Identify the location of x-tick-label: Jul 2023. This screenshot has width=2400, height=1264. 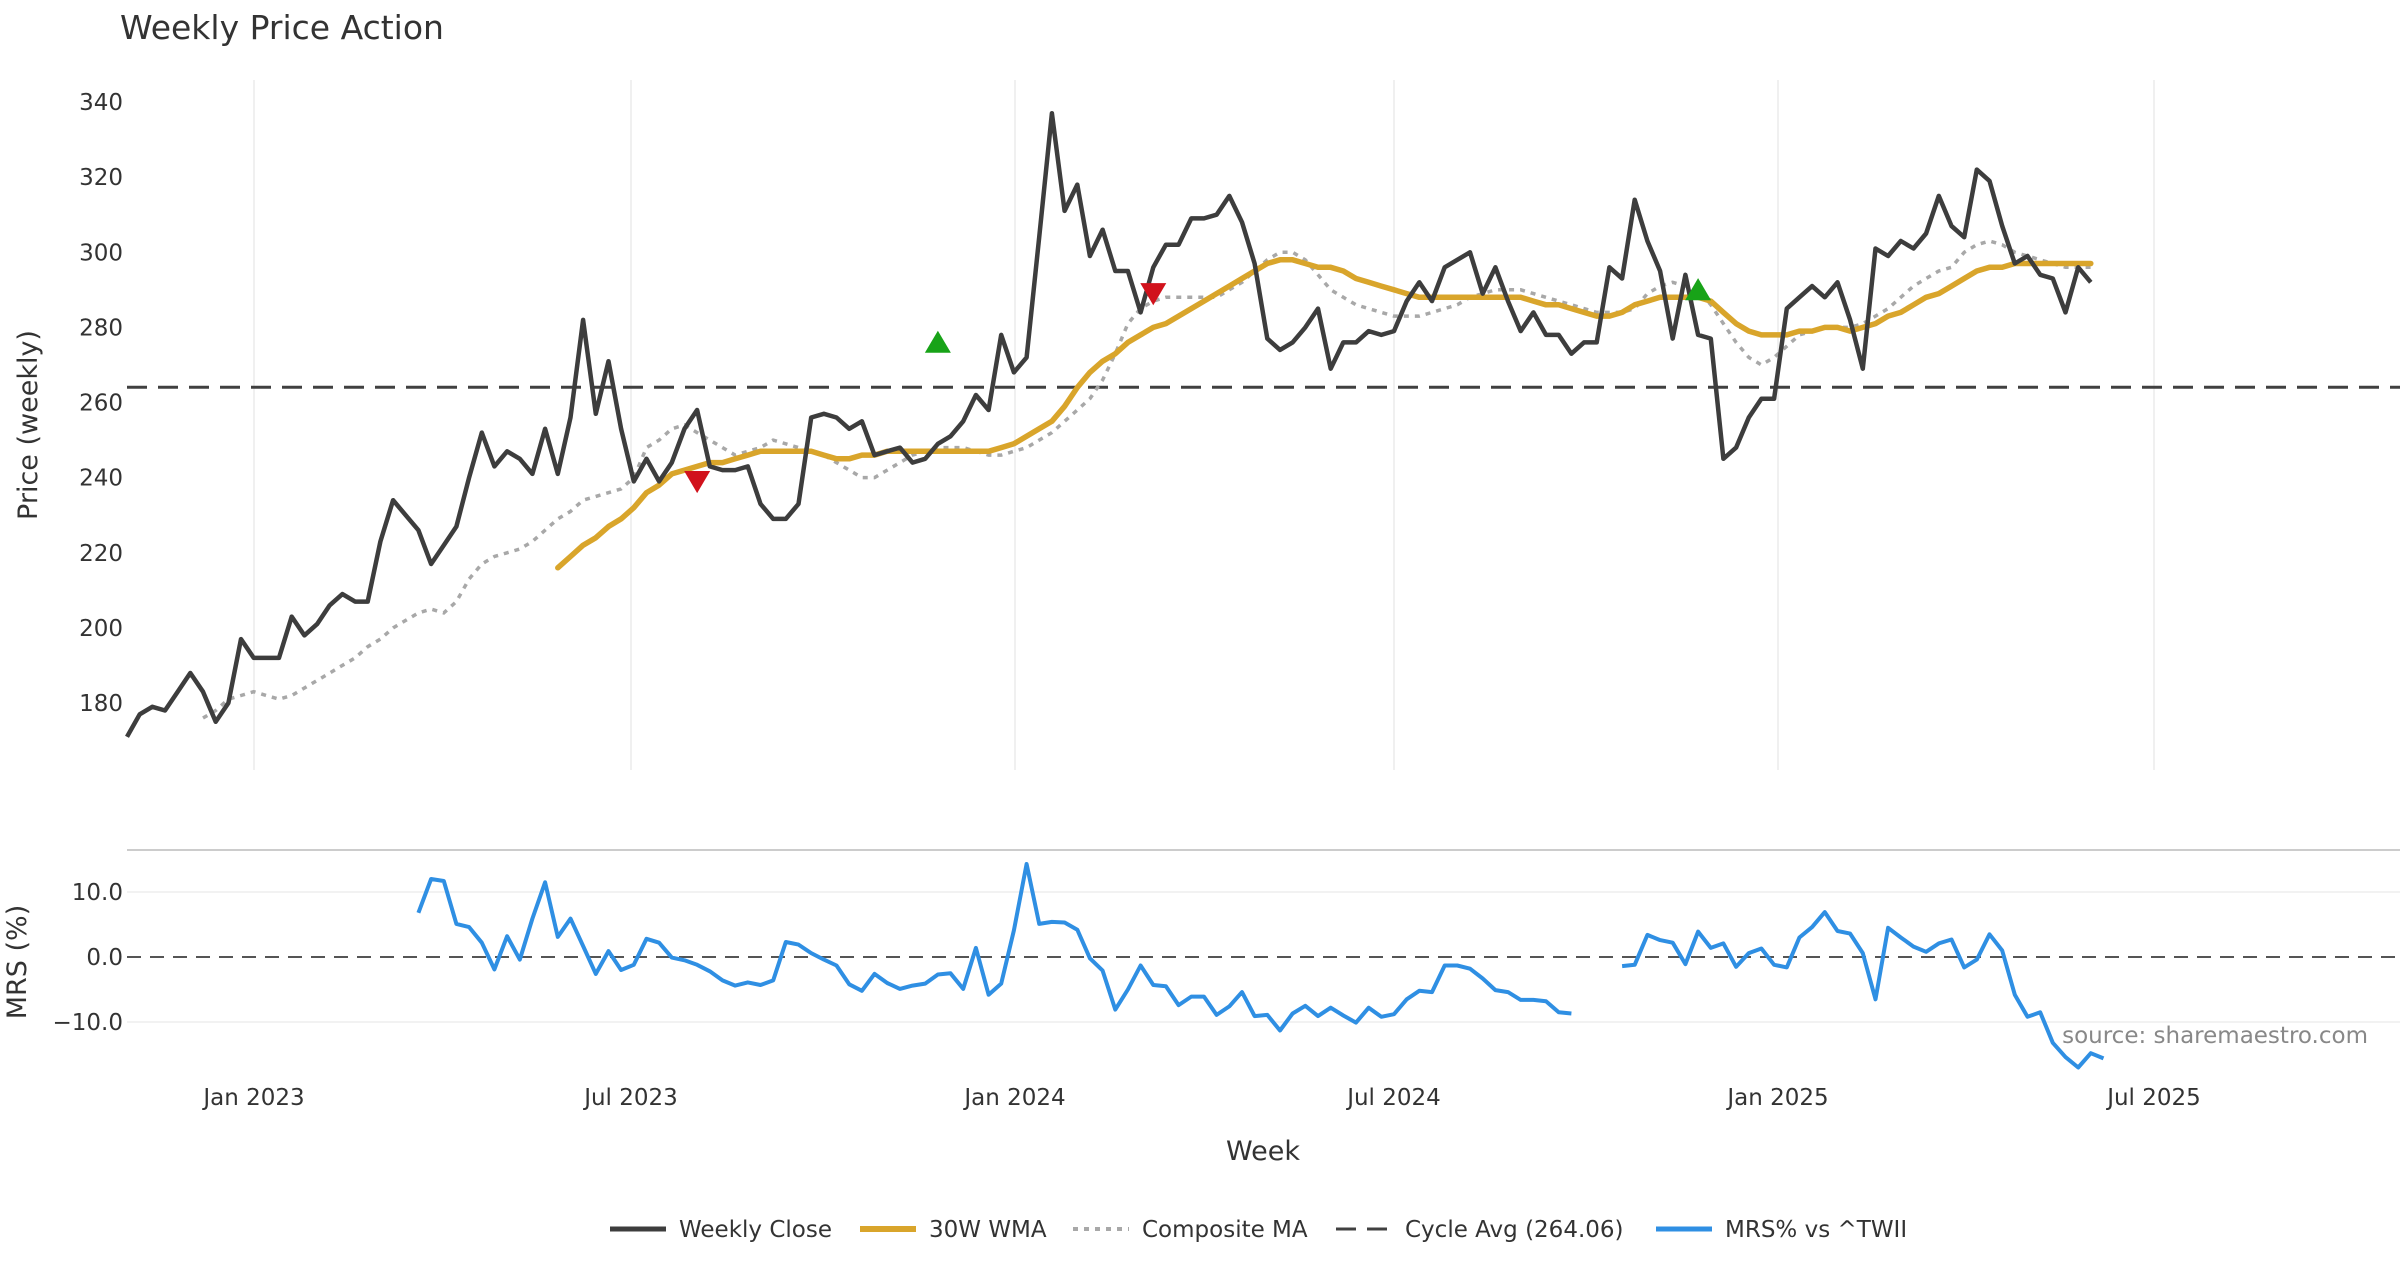
(630, 1098).